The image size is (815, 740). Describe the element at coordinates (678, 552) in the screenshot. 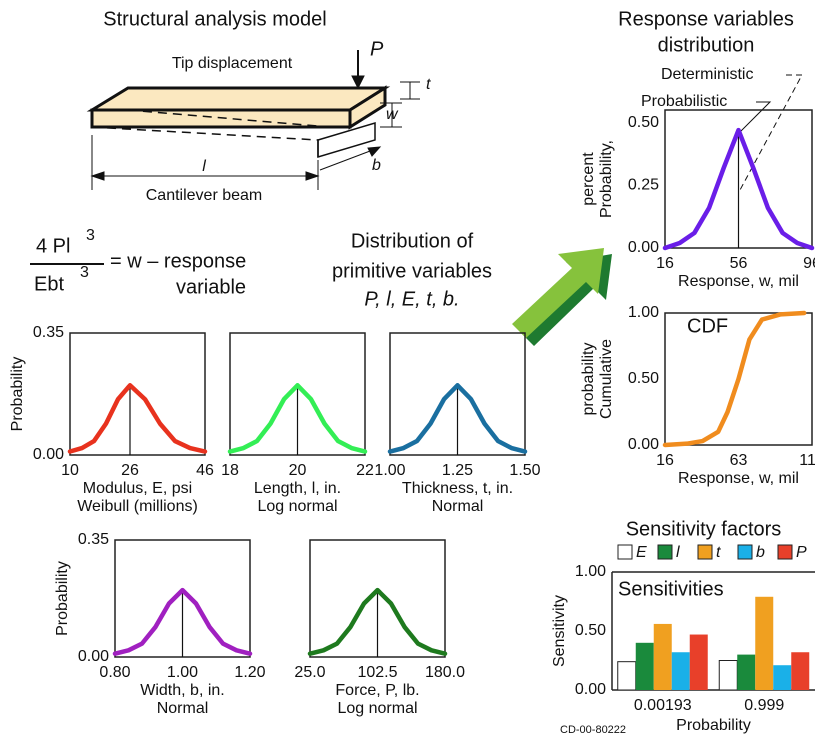

I see `legend-label: l` at that location.